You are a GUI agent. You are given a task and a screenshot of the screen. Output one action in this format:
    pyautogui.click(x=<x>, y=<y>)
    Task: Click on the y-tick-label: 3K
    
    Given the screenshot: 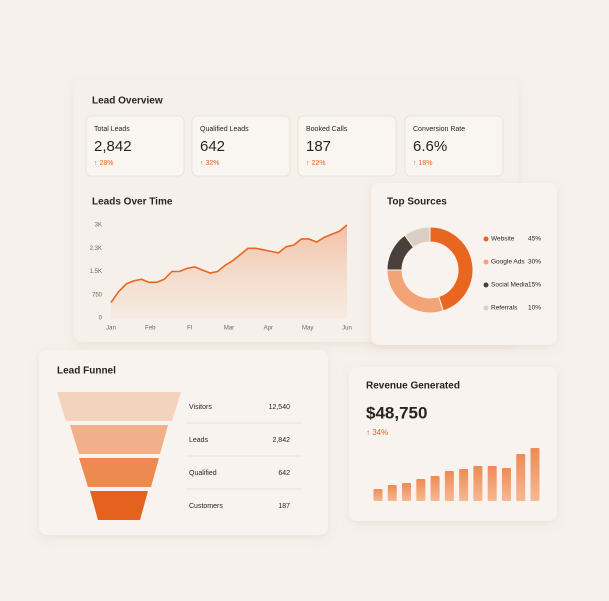 What is the action you would take?
    pyautogui.click(x=98, y=226)
    